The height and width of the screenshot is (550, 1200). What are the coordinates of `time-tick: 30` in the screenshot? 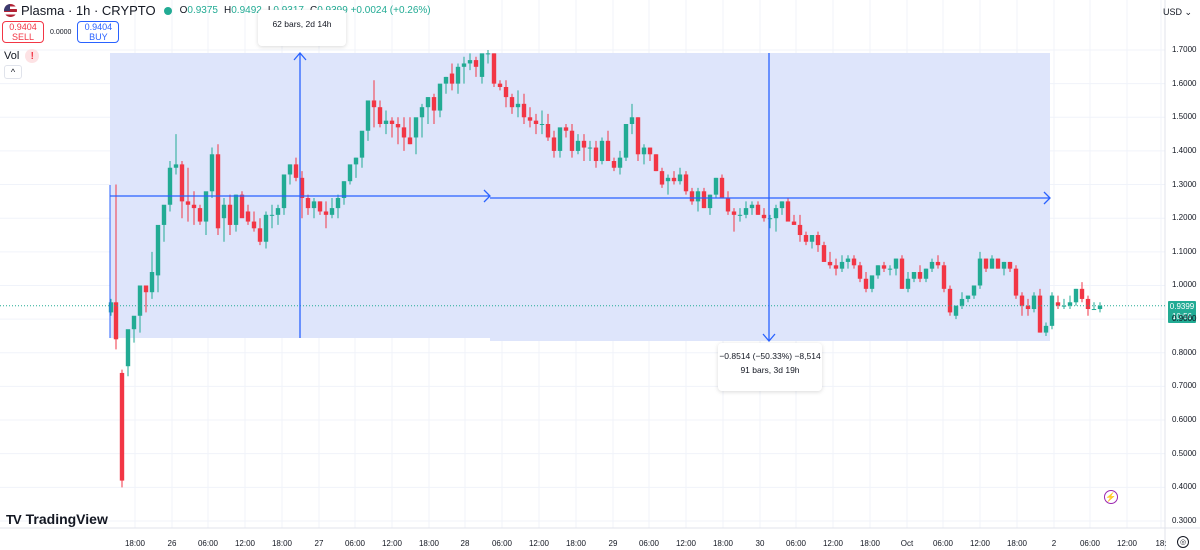 It's located at (760, 543).